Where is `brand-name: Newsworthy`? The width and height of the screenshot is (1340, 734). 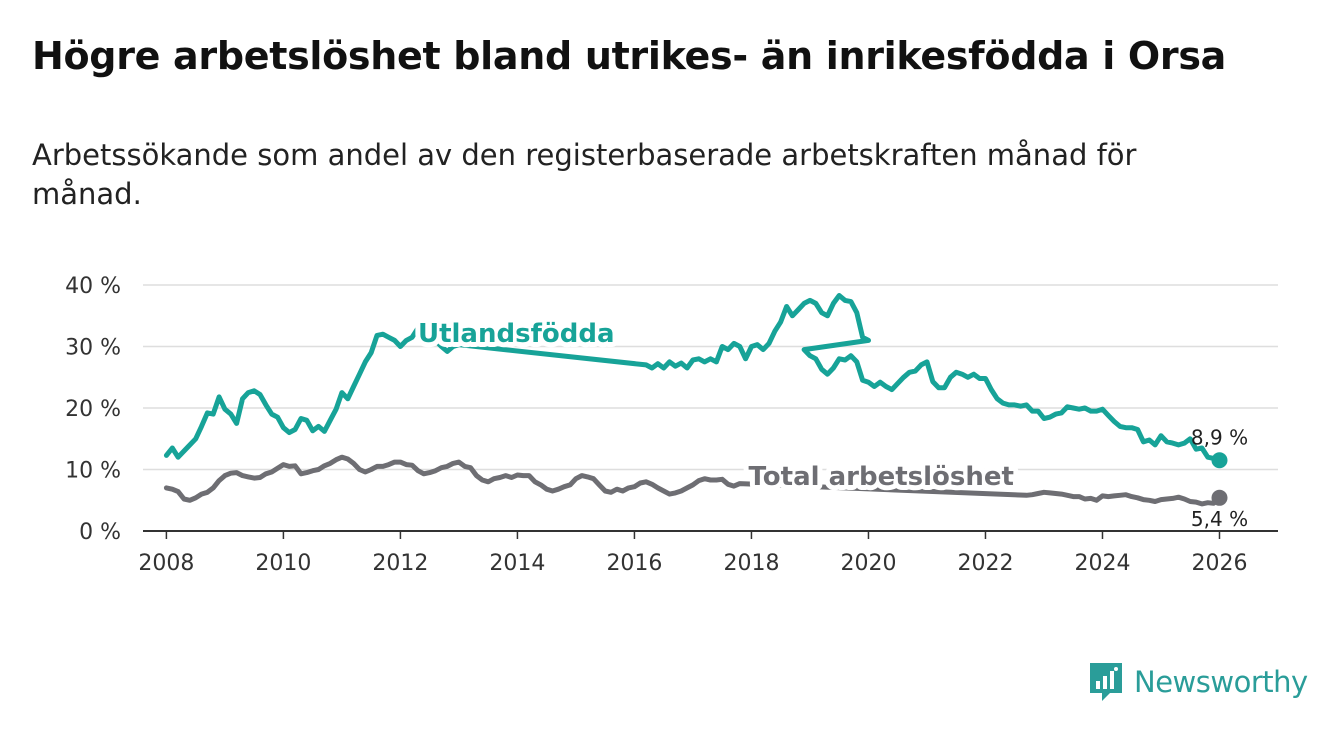
brand-name: Newsworthy is located at coordinates (1221, 682).